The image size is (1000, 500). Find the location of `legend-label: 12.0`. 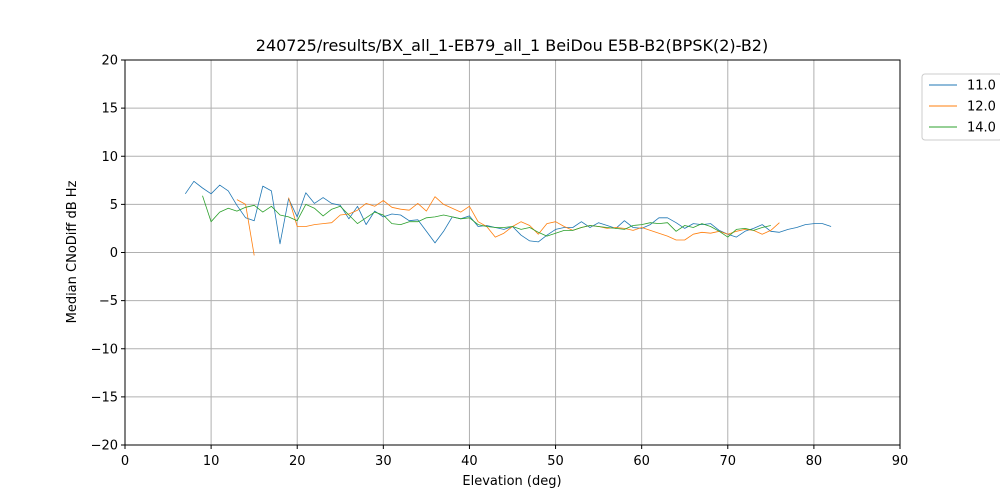

legend-label: 12.0 is located at coordinates (981, 107).